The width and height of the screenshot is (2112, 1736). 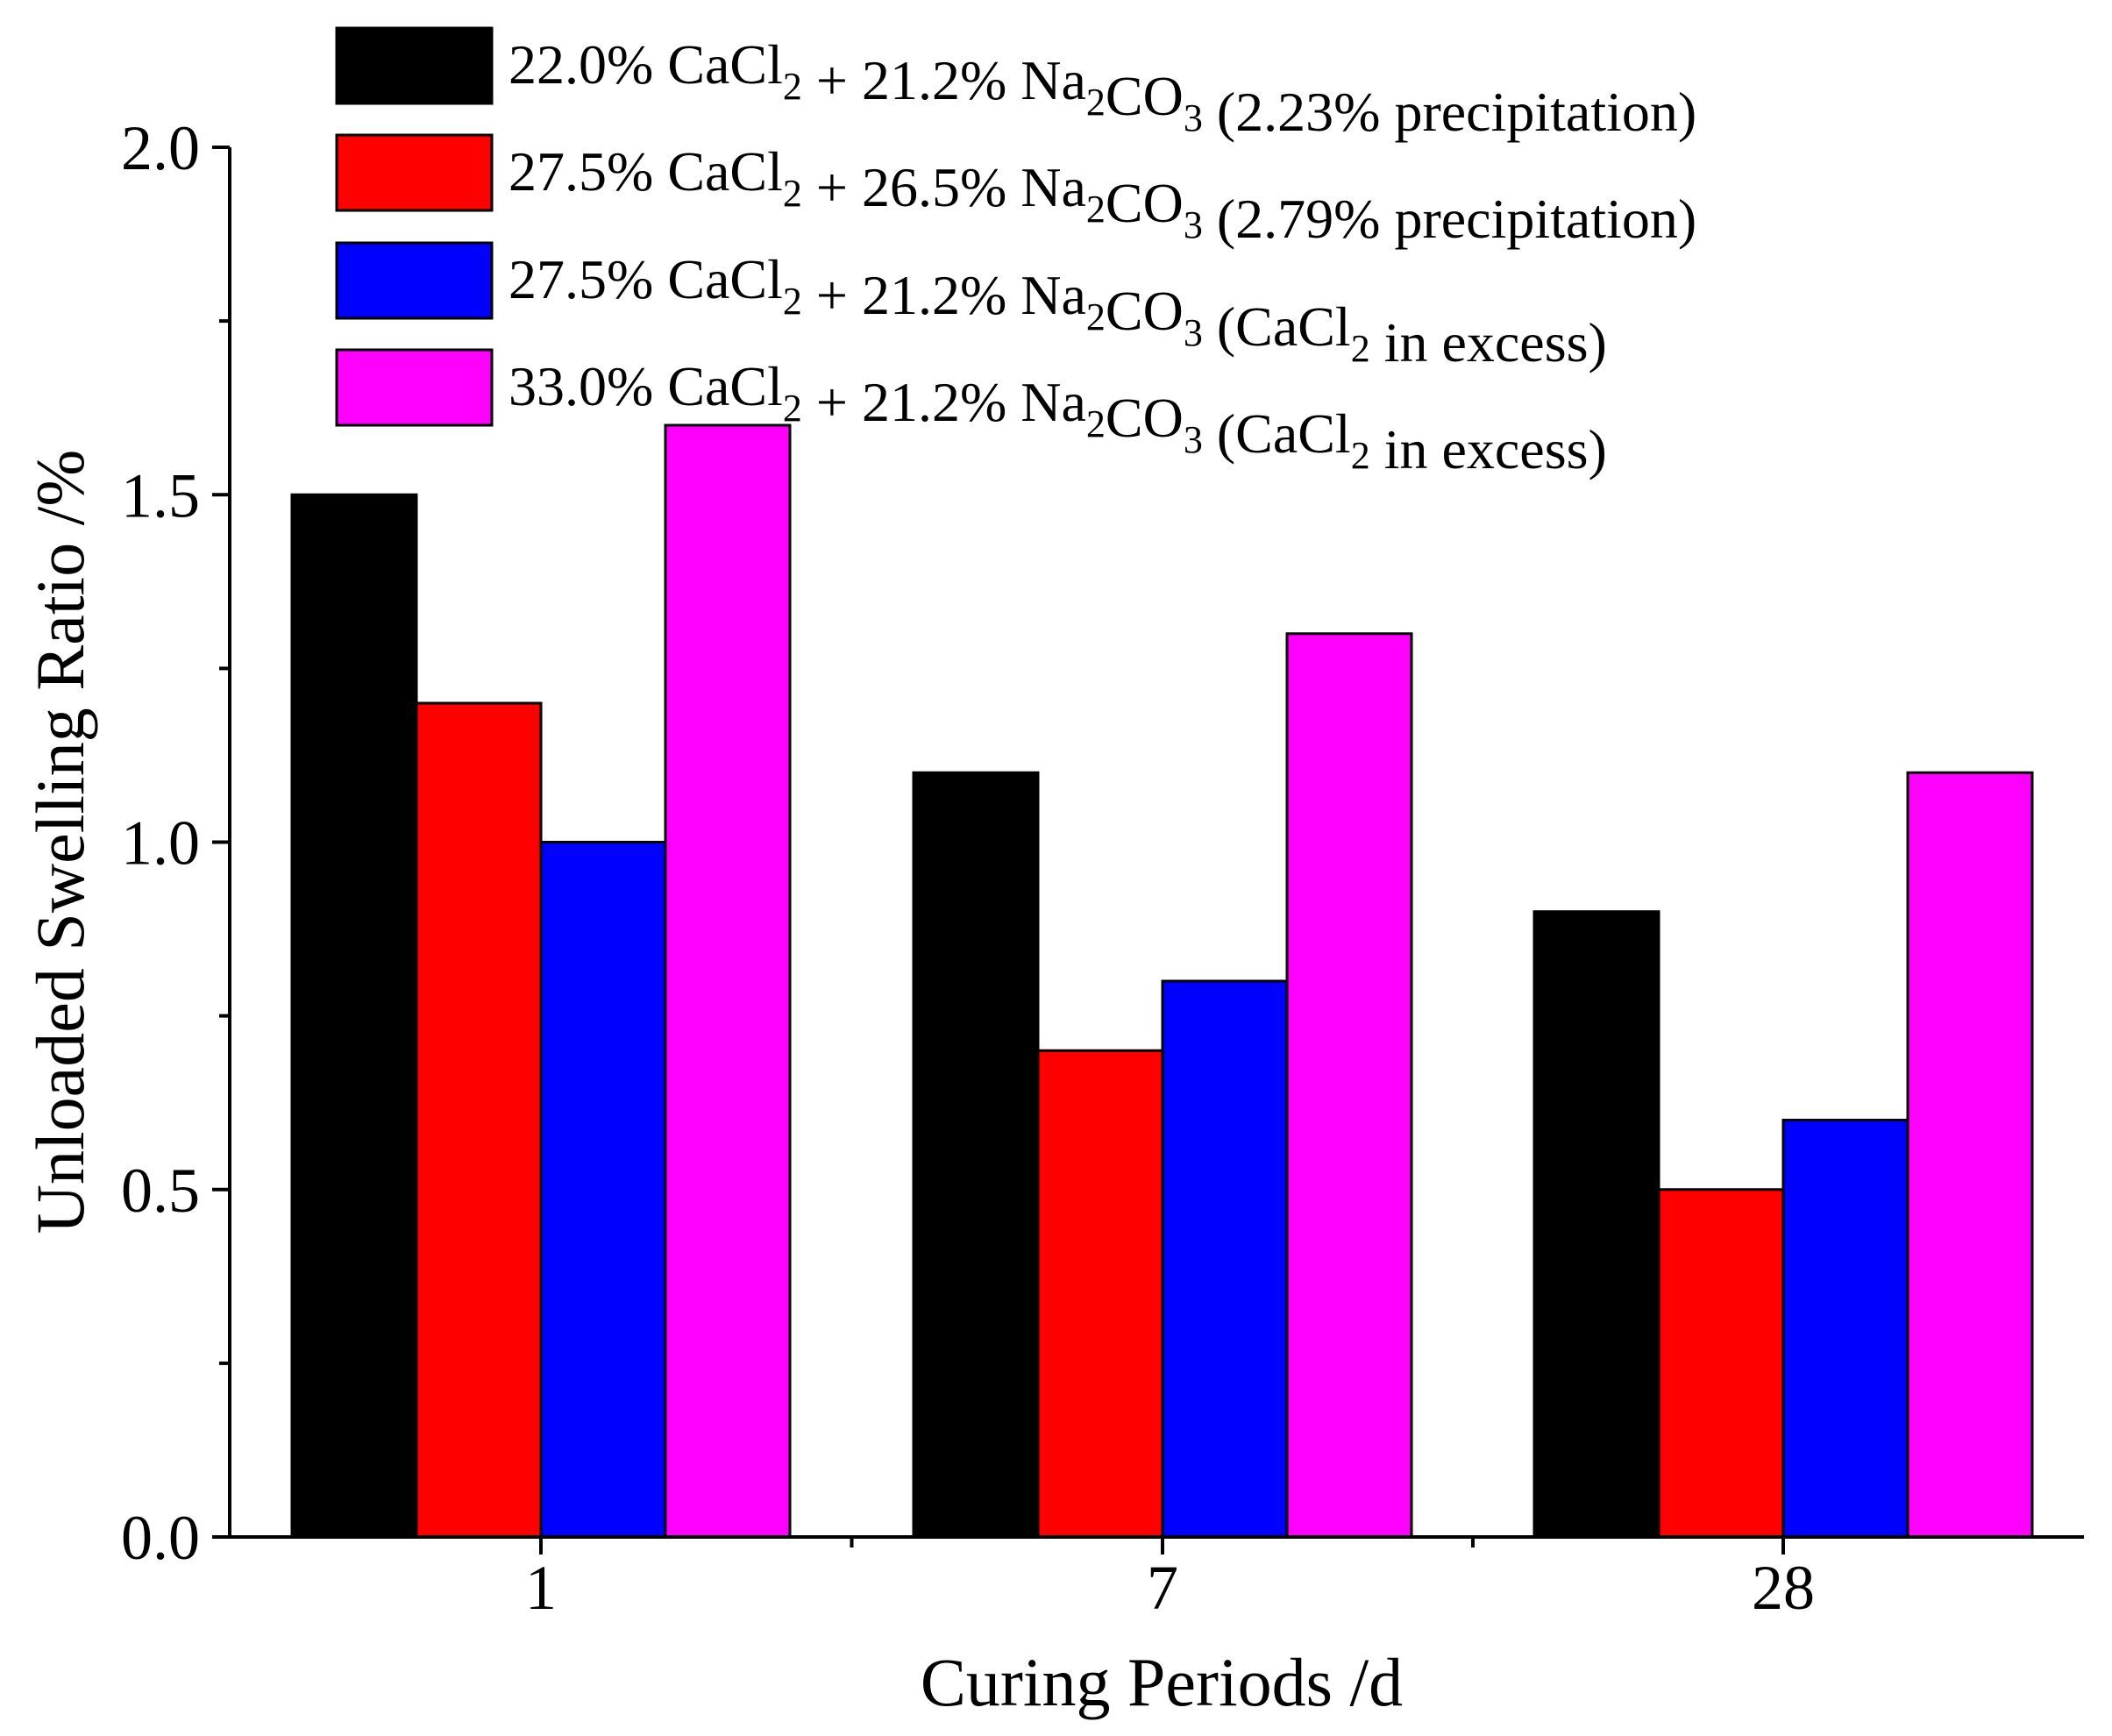 What do you see at coordinates (160, 495) in the screenshot?
I see `y-tick-label: 1.5` at bounding box center [160, 495].